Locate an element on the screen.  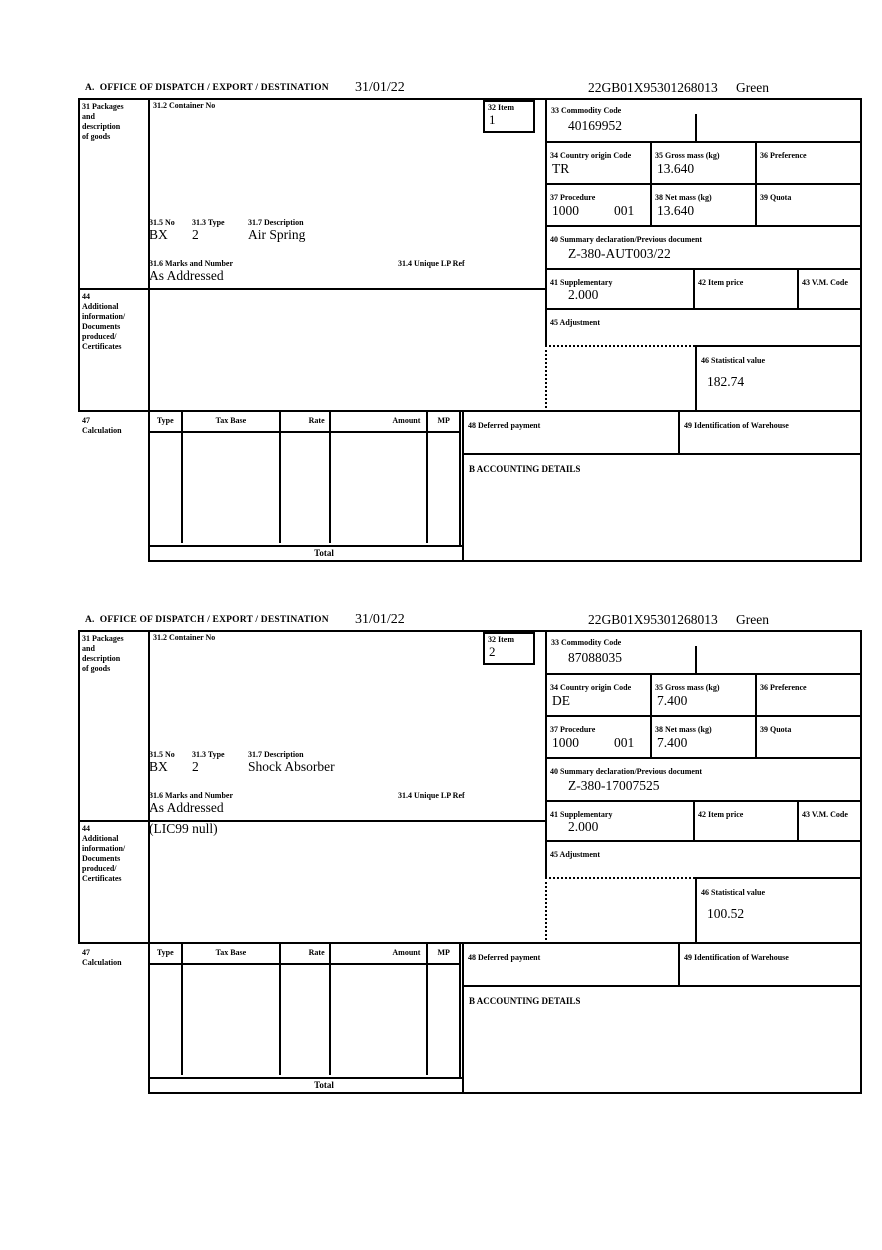
gross-mass-box: 35 Gross mass (kg) 13.640 is located at coordinates (702, 164).